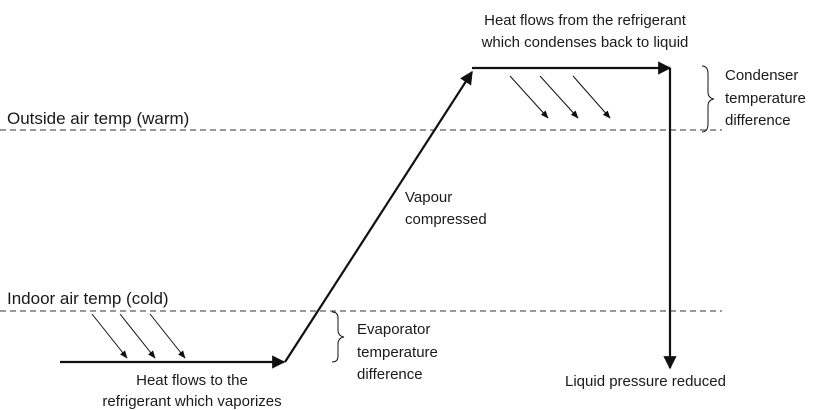 The image size is (828, 410). I want to click on indoor-temp-label: Indoor air temp (cold), so click(88, 298).